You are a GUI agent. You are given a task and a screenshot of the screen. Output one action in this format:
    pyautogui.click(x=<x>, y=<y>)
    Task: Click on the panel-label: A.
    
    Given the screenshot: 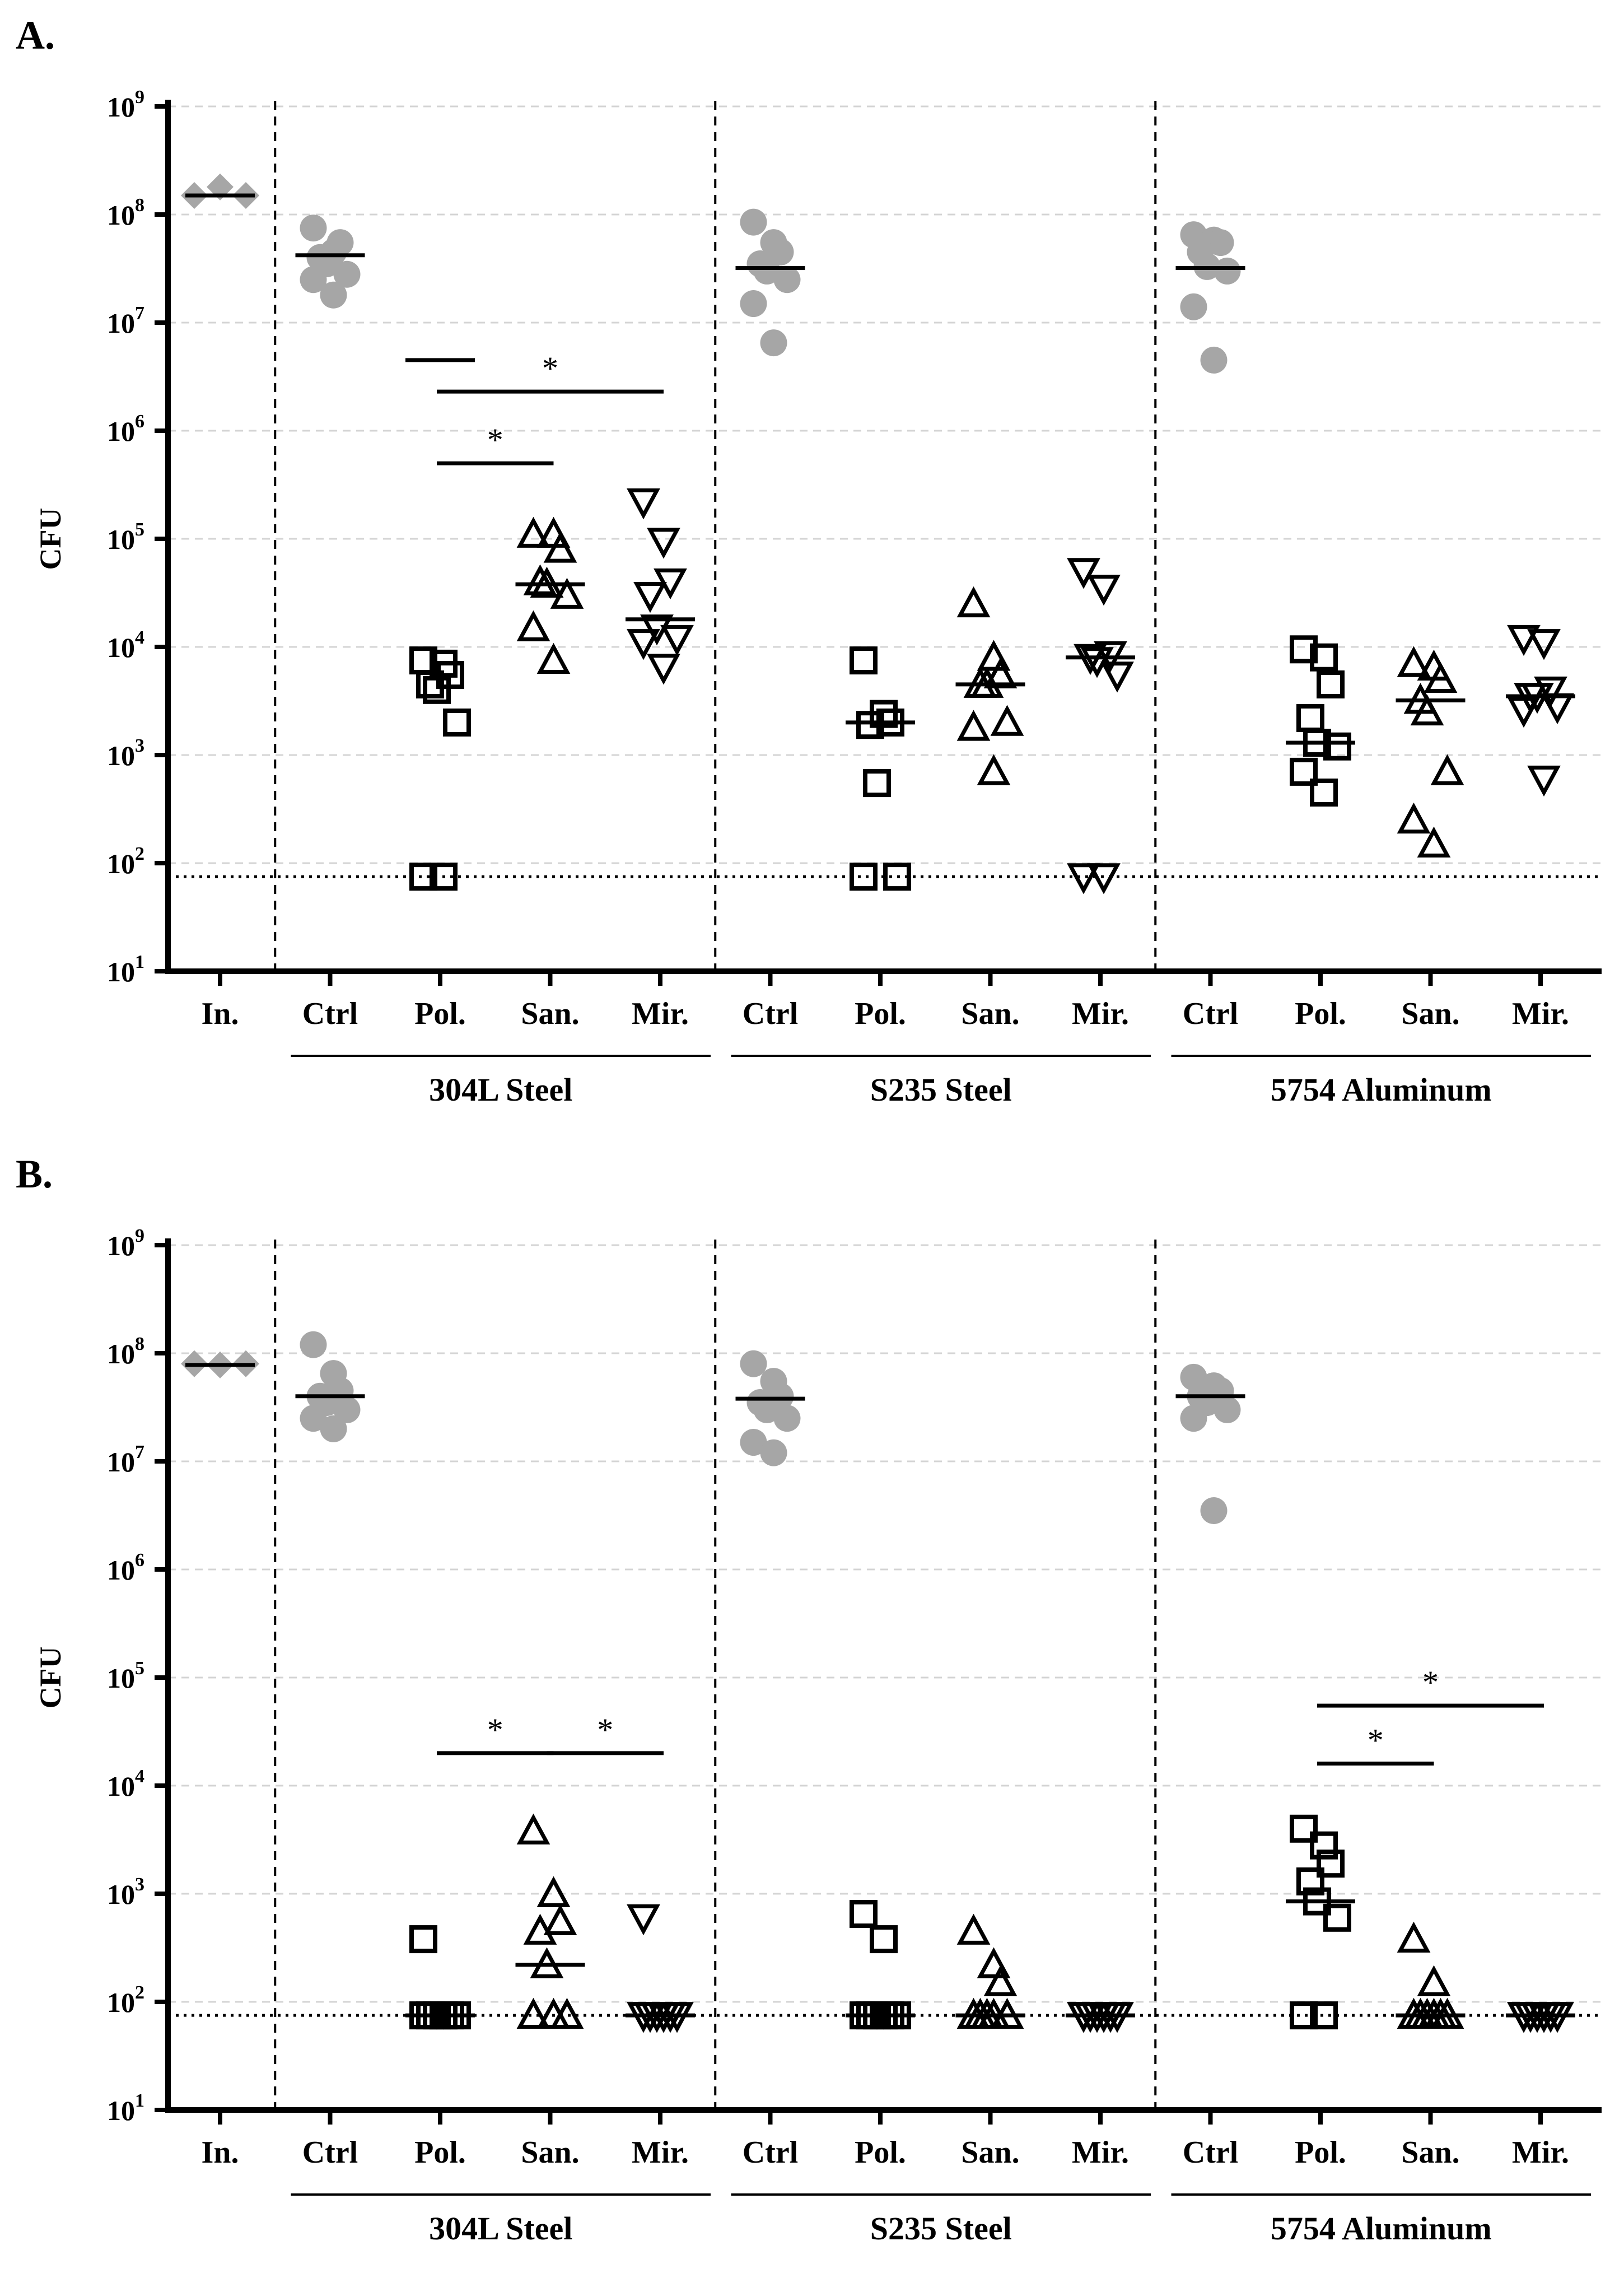 What is the action you would take?
    pyautogui.click(x=36, y=36)
    